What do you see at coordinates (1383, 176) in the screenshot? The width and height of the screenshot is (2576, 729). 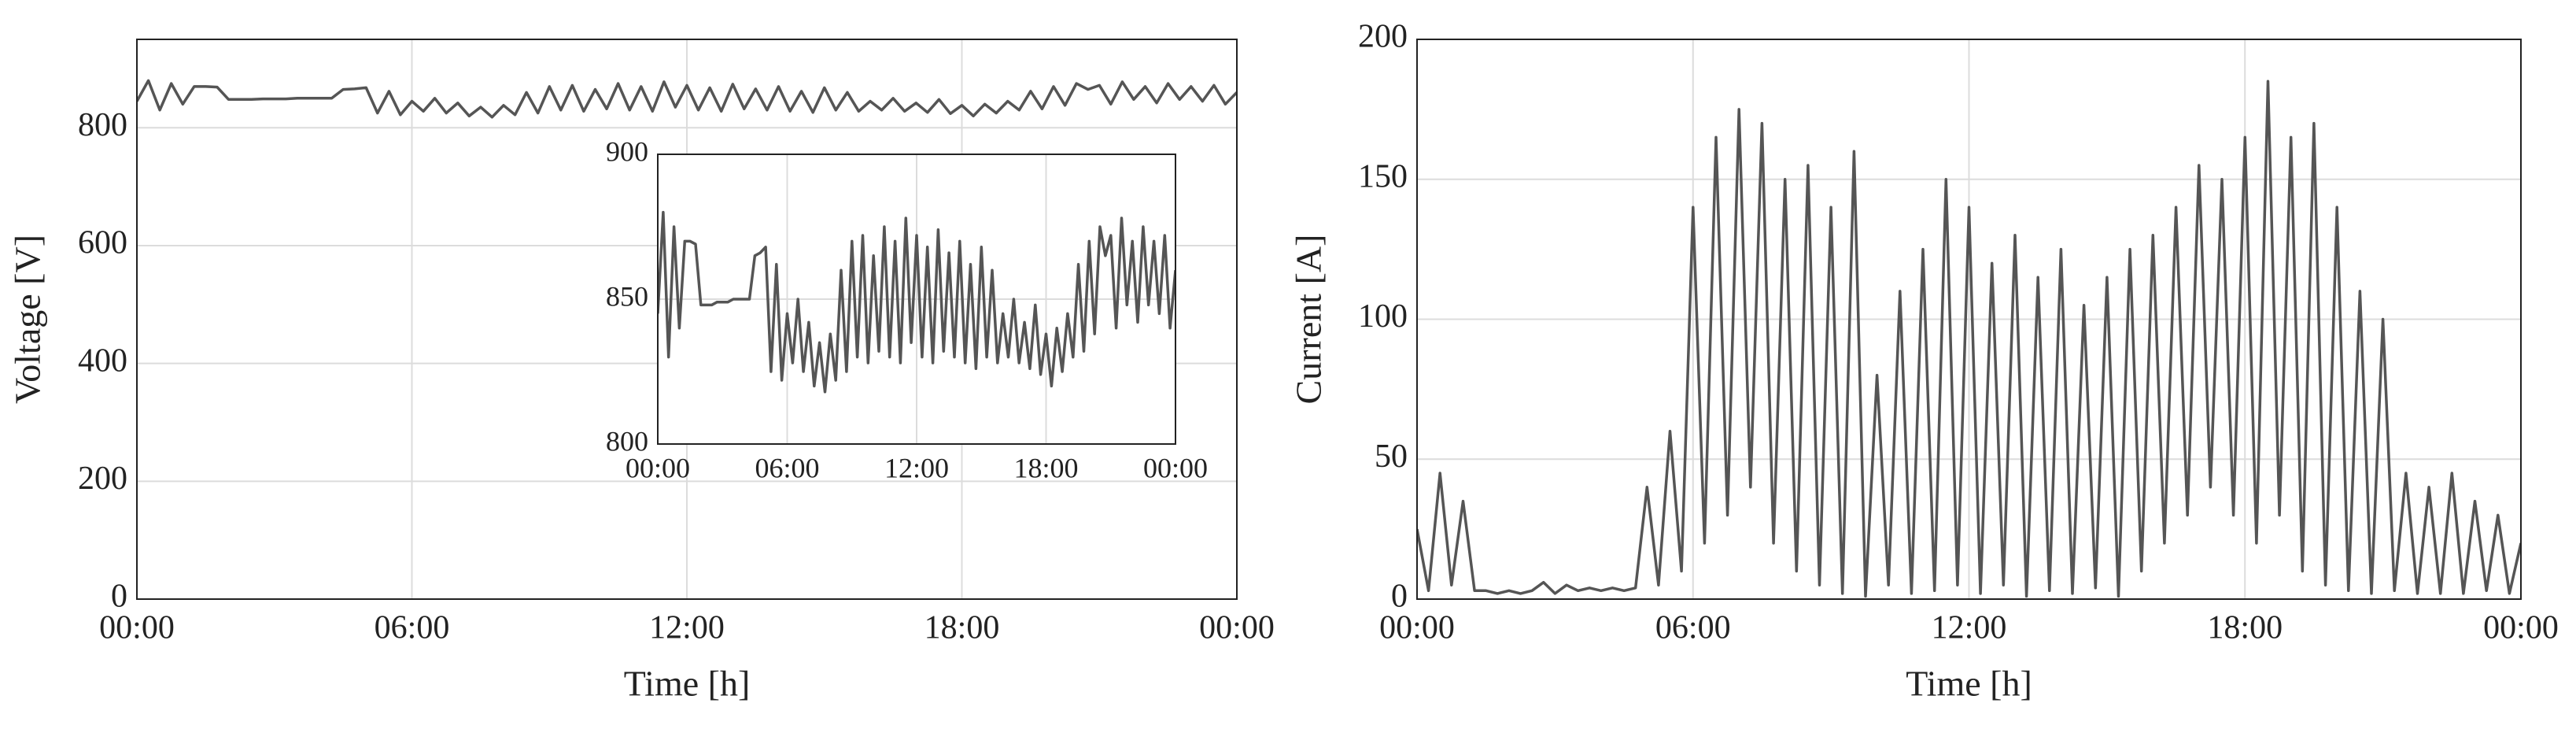 I see `y-tick-label: 150` at bounding box center [1383, 176].